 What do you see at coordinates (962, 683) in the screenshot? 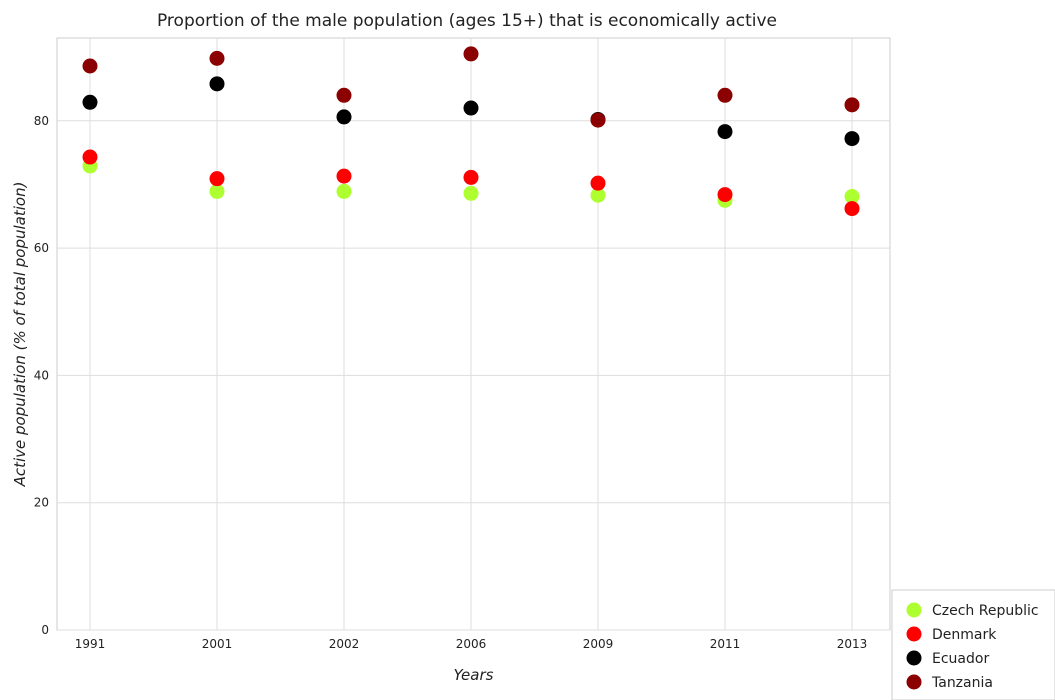
I see `legend-label: Tanzania` at bounding box center [962, 683].